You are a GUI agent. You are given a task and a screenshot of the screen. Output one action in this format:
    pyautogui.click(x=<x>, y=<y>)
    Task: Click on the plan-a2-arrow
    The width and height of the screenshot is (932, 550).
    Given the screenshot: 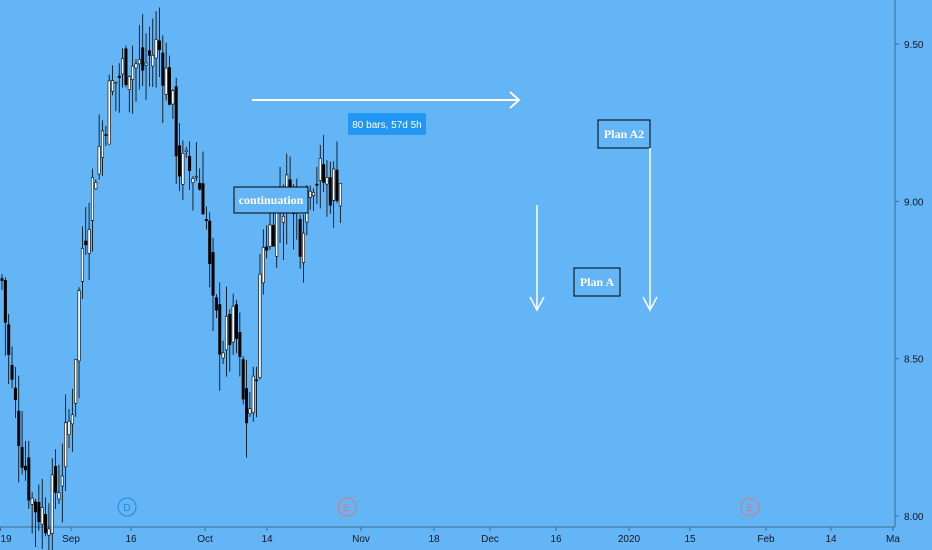 What is the action you would take?
    pyautogui.click(x=650, y=230)
    